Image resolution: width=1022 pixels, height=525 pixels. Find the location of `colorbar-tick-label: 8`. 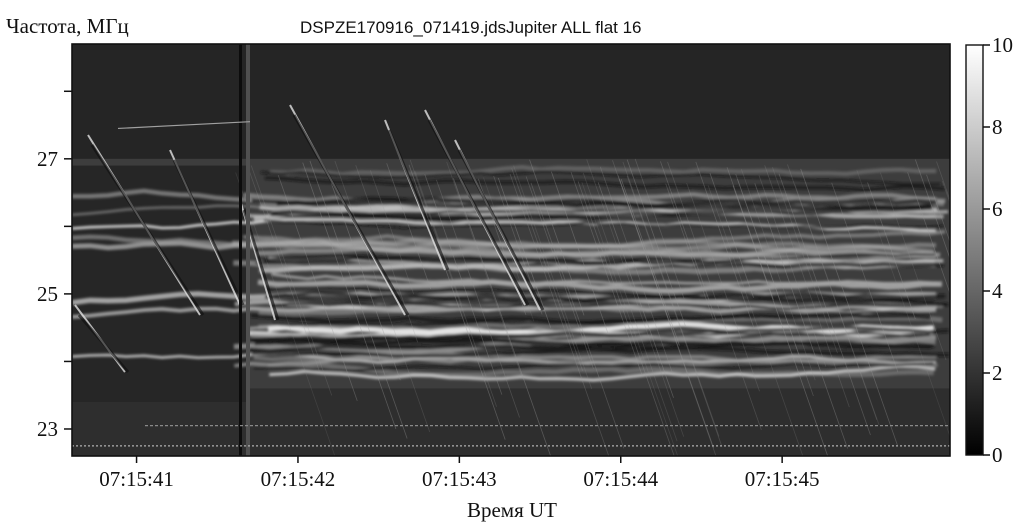

colorbar-tick-label: 8 is located at coordinates (997, 127).